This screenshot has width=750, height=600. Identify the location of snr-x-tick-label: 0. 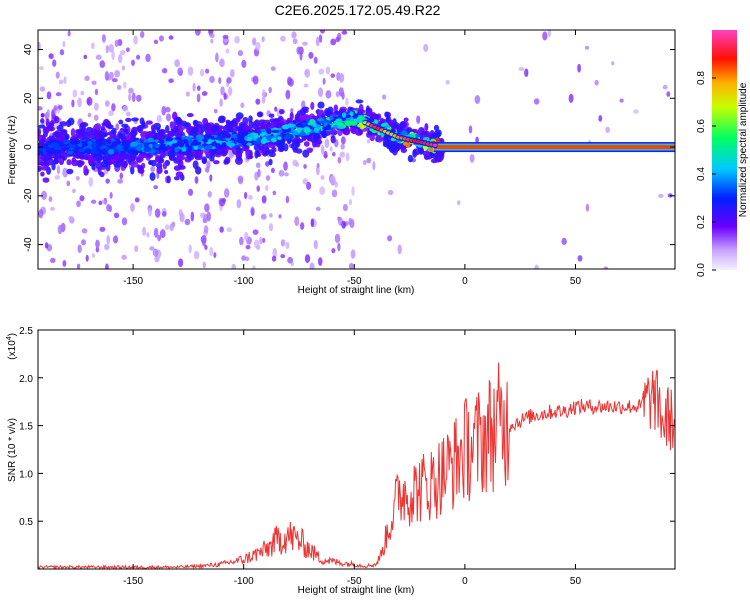
(465, 581).